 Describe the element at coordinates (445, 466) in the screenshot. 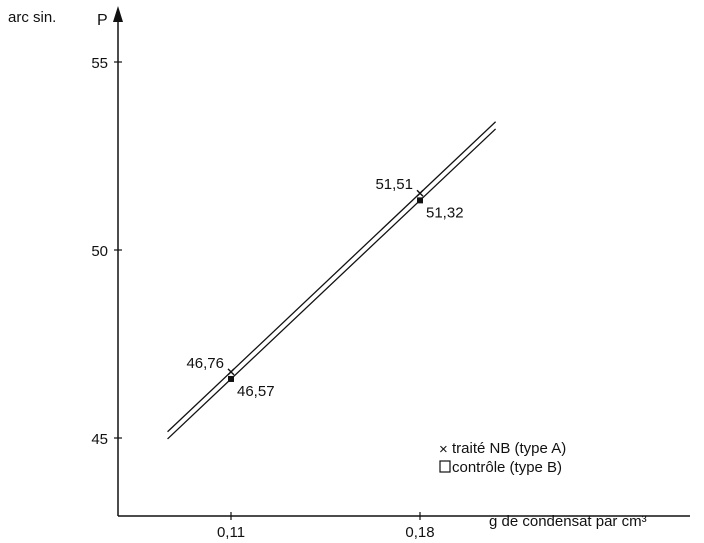

I see `legend-series-b-marker` at that location.